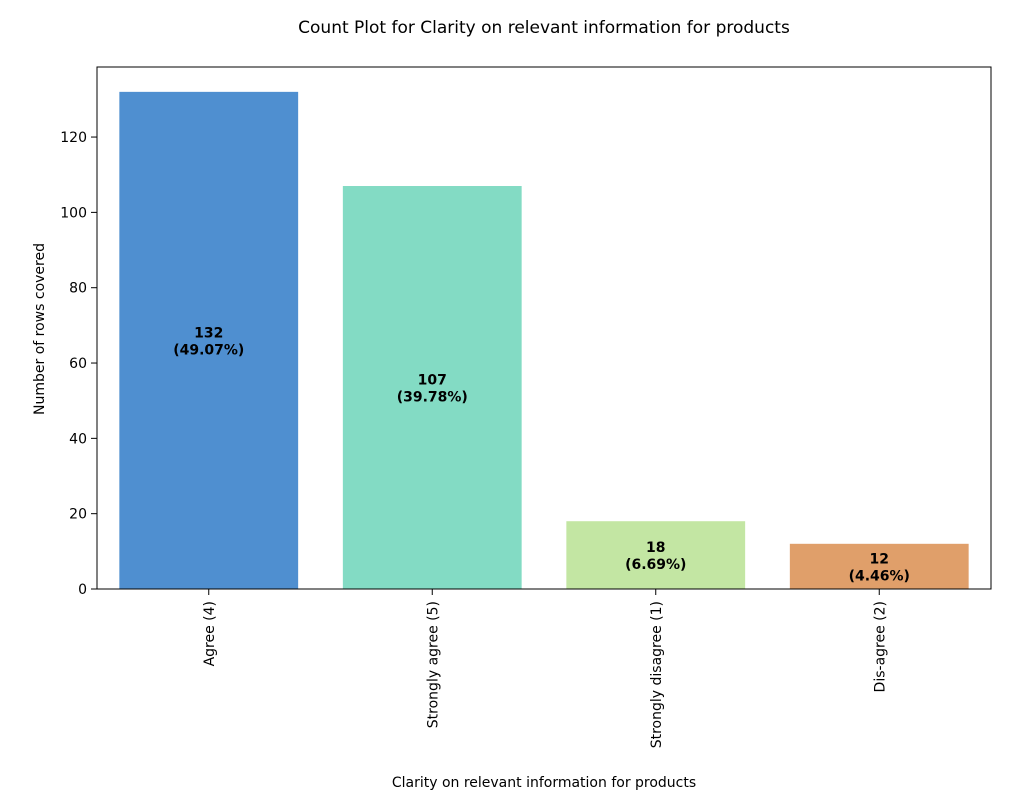  What do you see at coordinates (208, 333) in the screenshot?
I see `bar-count-label: 132` at bounding box center [208, 333].